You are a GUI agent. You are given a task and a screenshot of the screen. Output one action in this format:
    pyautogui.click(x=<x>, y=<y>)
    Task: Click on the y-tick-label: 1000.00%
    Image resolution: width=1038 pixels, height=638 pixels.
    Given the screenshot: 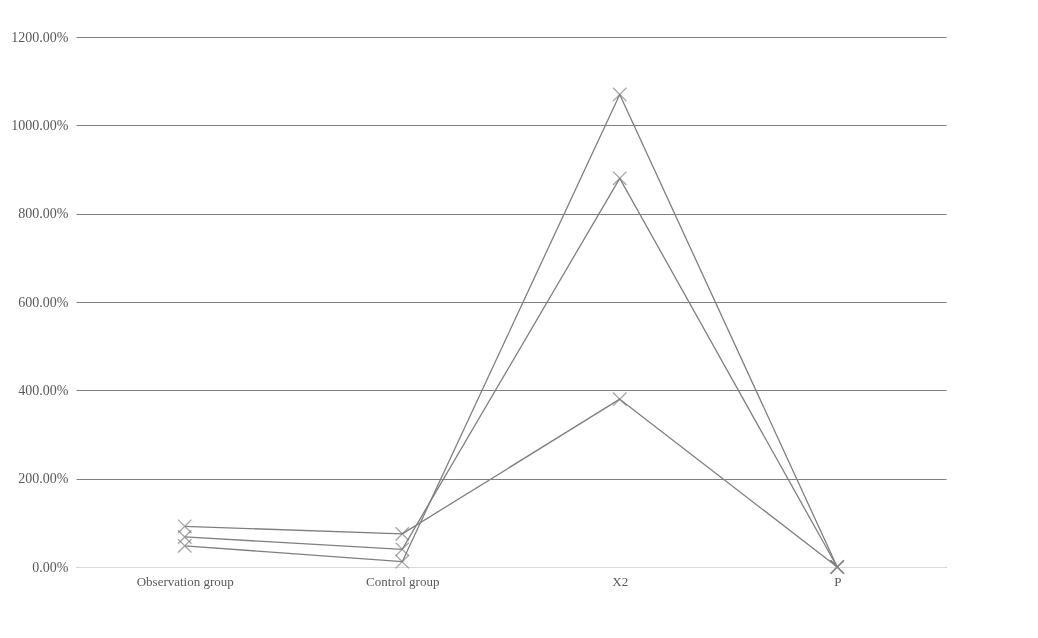 What is the action you would take?
    pyautogui.click(x=40, y=125)
    